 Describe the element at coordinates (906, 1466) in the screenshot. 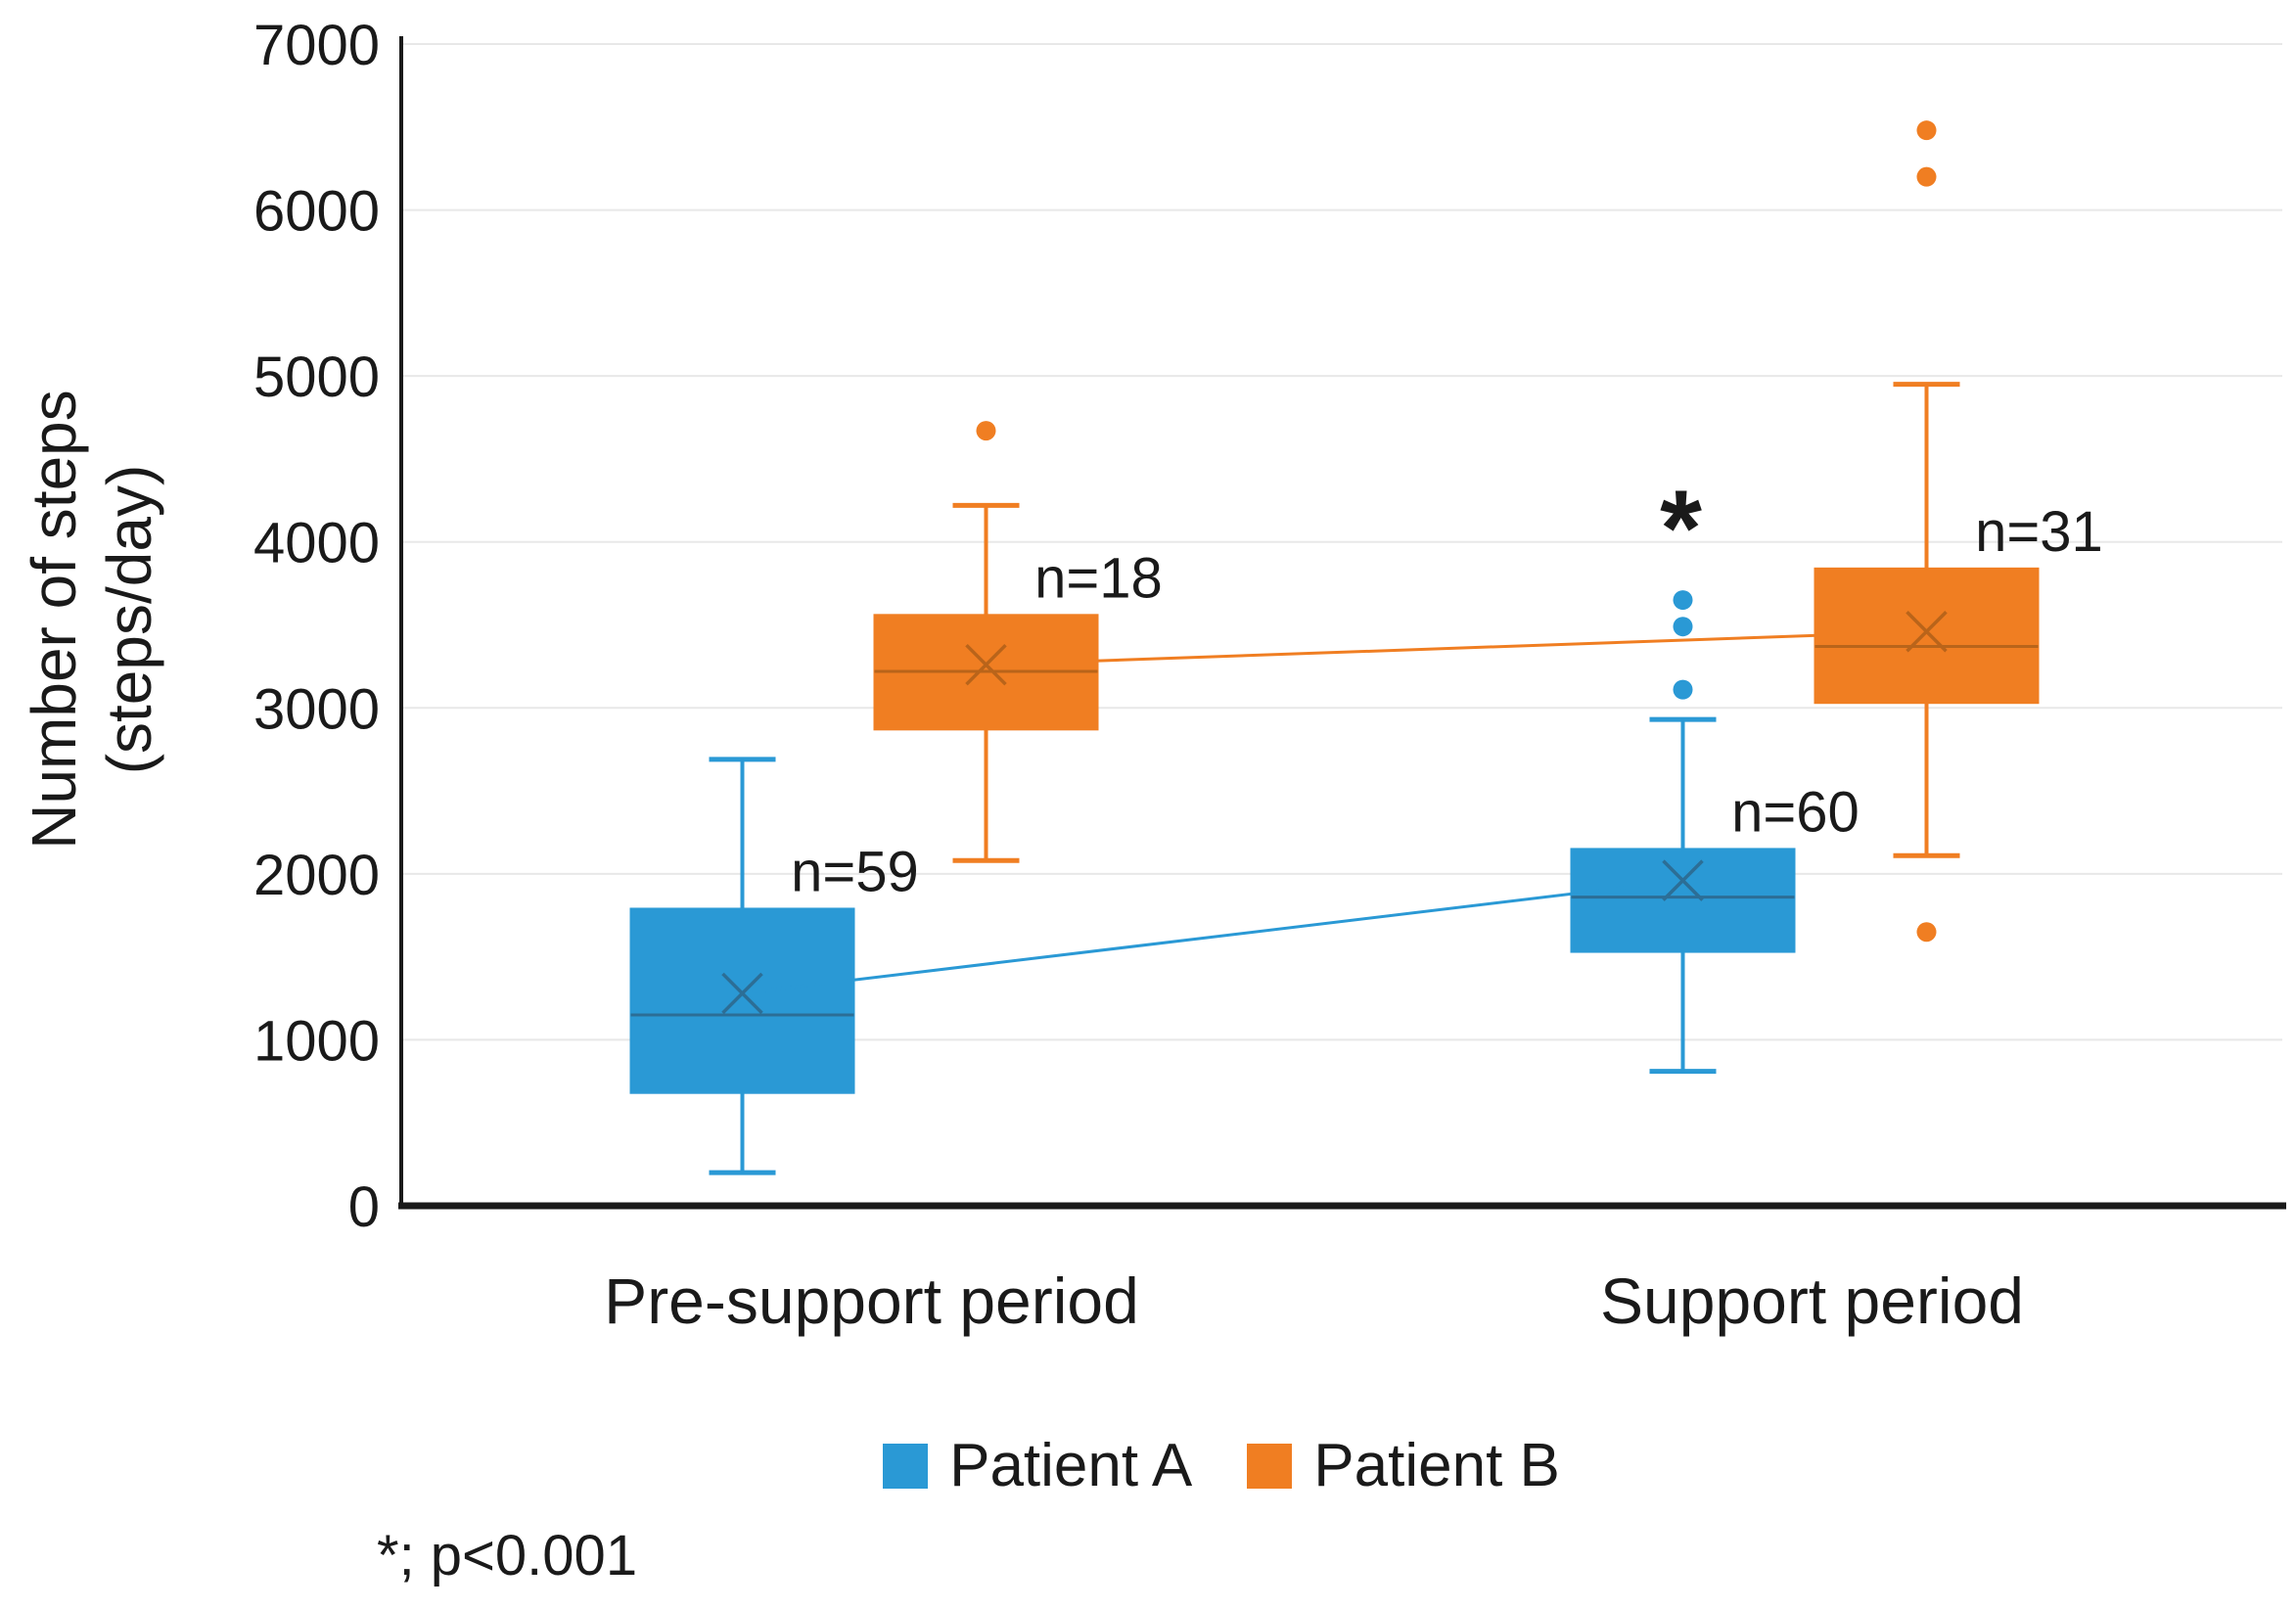

I see `legend-swatch-patient-a` at that location.